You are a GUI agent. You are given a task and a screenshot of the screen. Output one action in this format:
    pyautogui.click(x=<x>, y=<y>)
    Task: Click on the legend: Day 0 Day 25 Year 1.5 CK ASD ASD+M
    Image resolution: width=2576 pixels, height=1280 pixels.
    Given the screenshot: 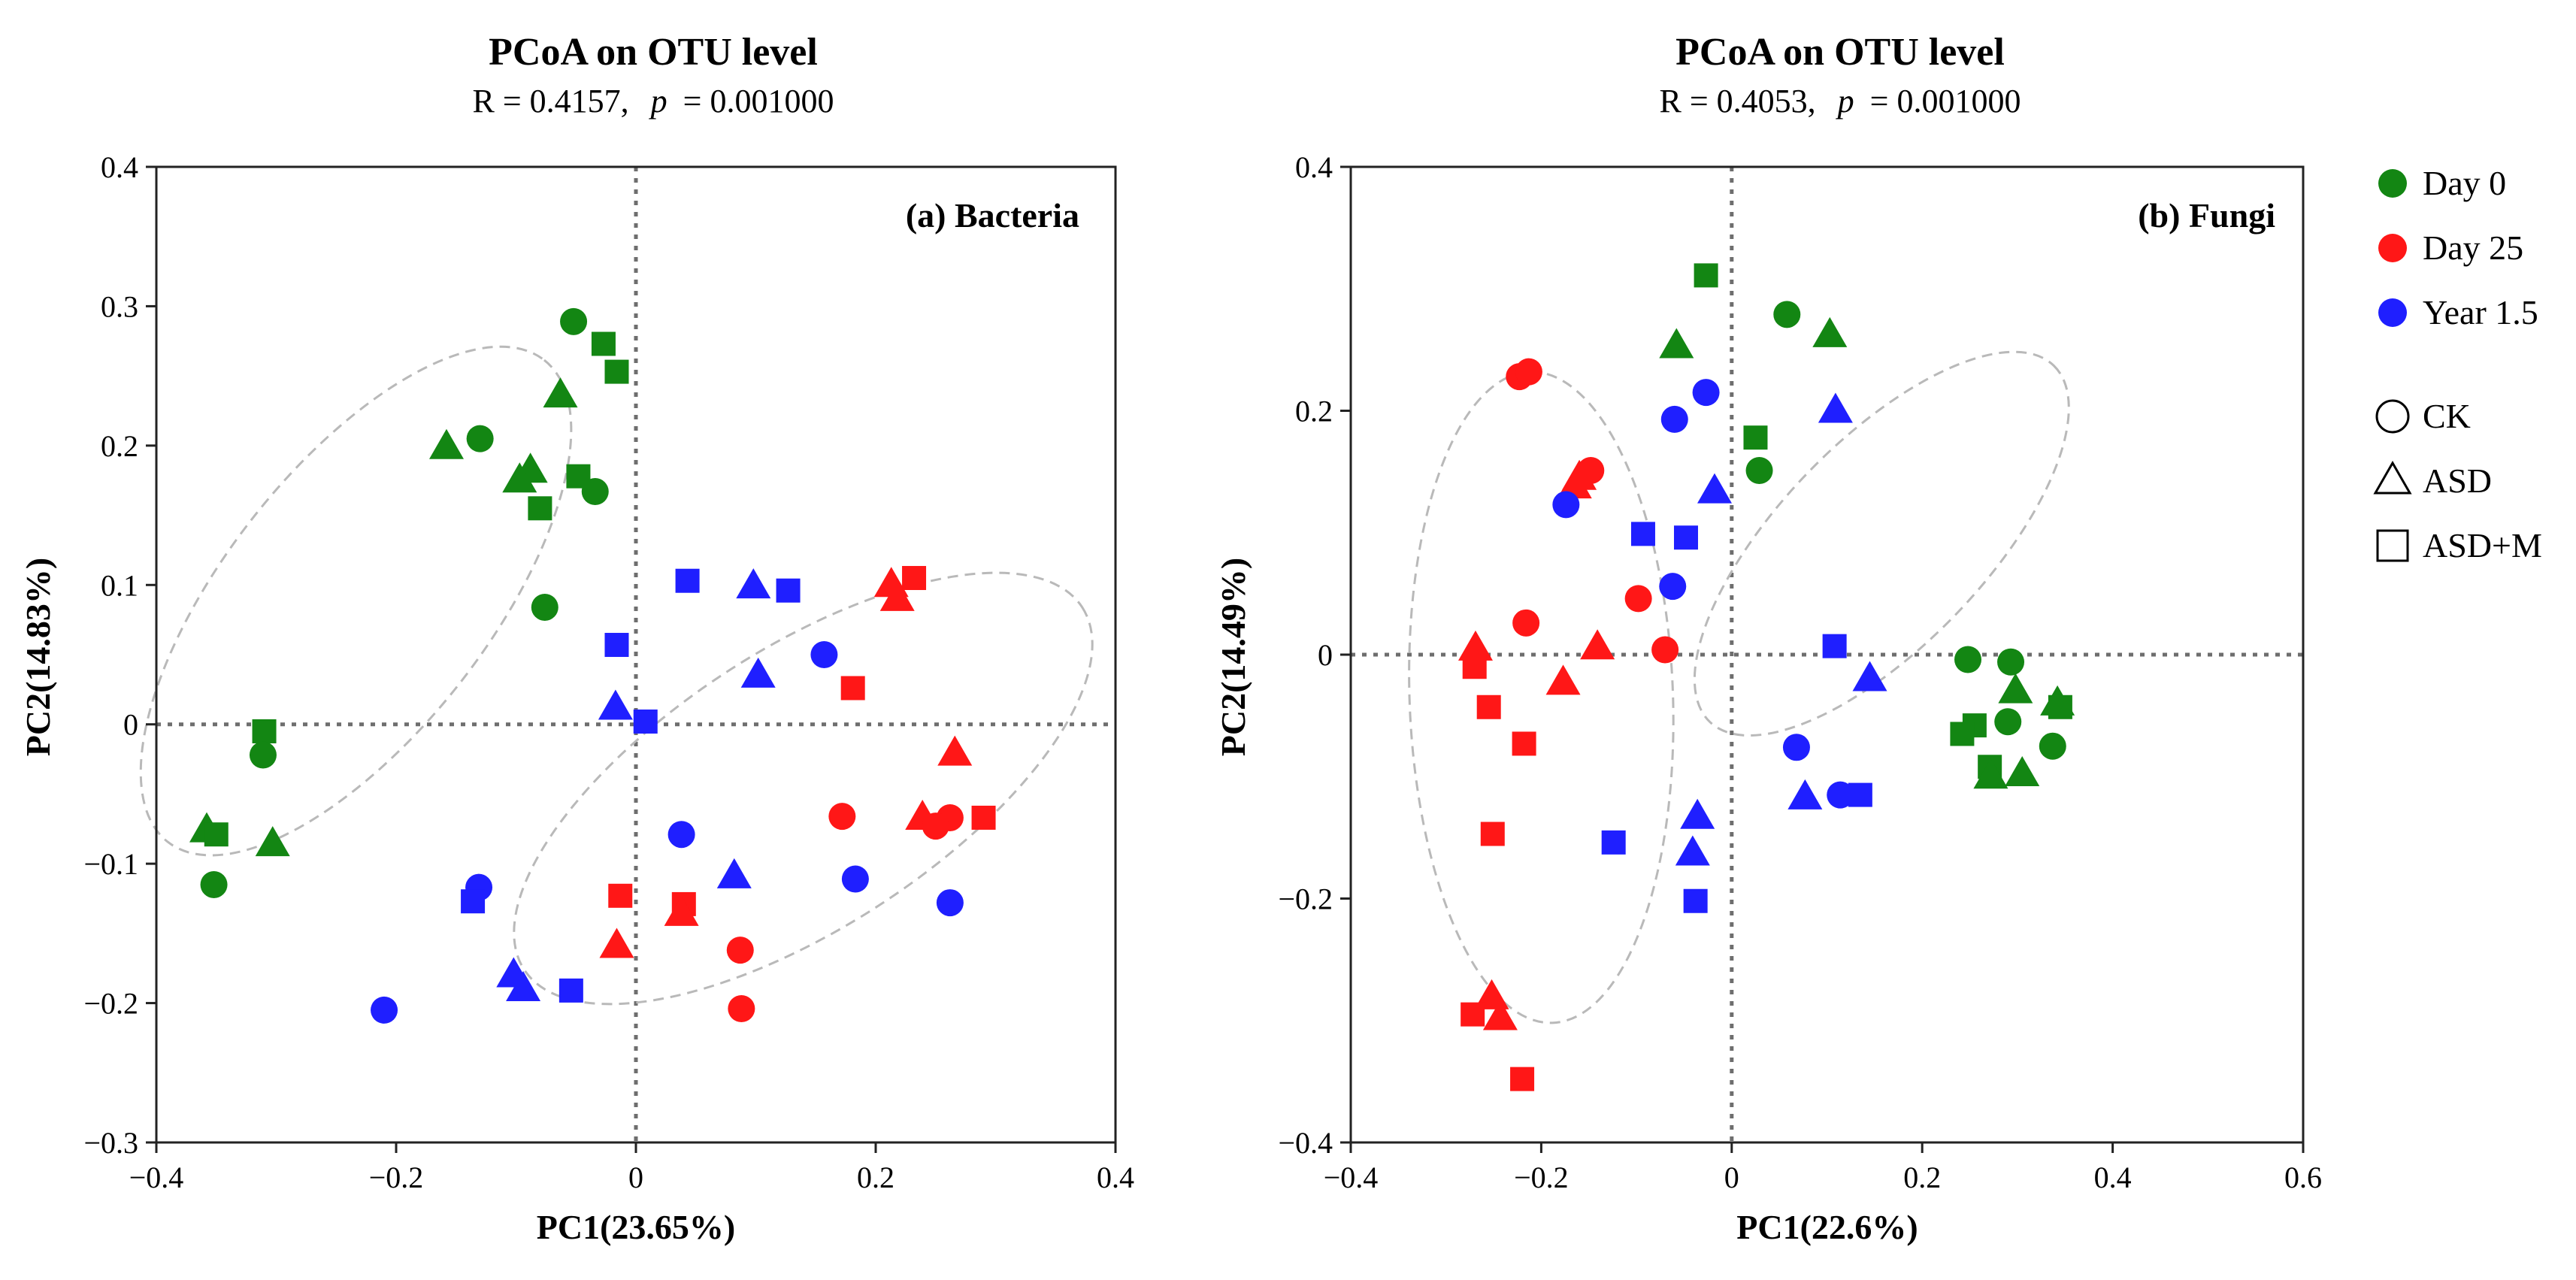 What is the action you would take?
    pyautogui.click(x=2457, y=364)
    